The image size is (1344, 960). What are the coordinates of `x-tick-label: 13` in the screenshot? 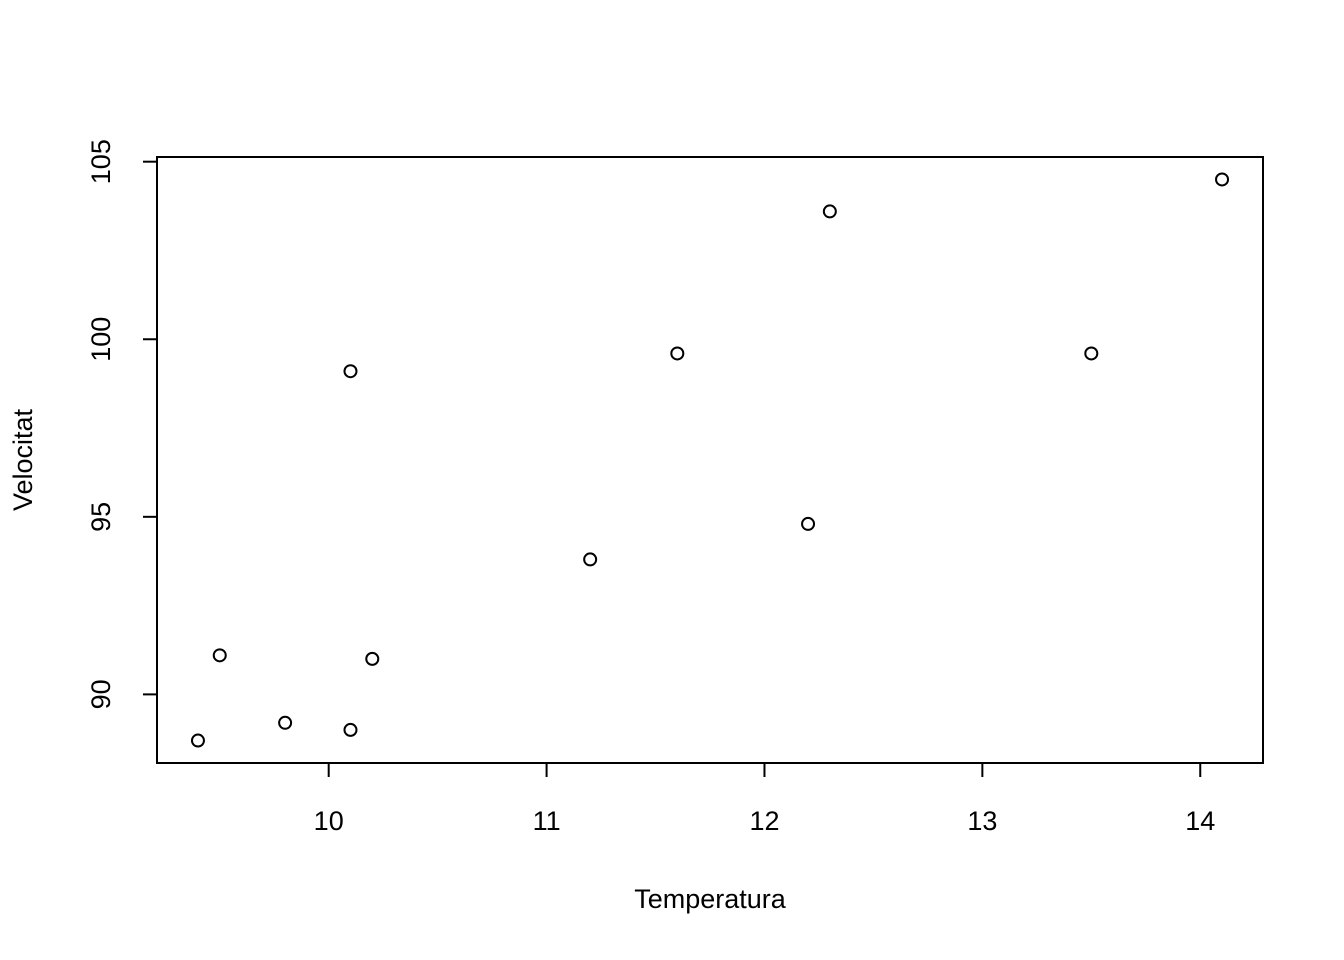 It's located at (982, 821).